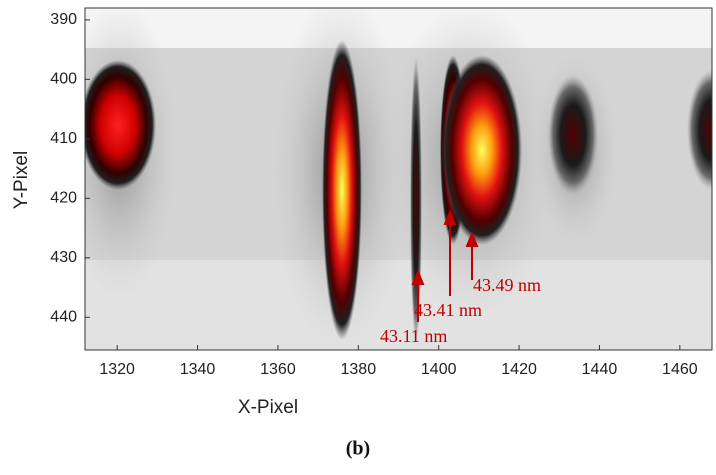 The height and width of the screenshot is (475, 716). Describe the element at coordinates (359, 369) in the screenshot. I see `x-tick-label: 1380` at that location.